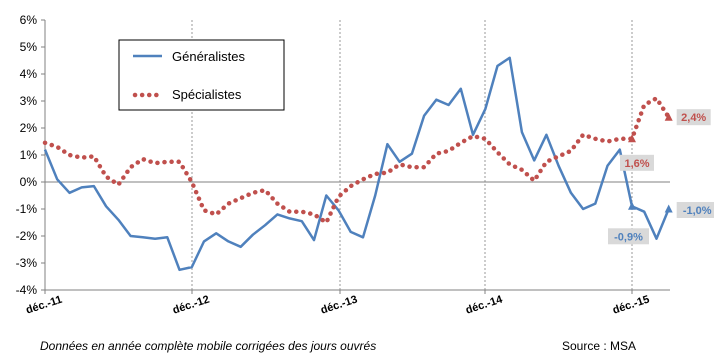  I want to click on x-tick-label: déc.-14, so click(484, 304).